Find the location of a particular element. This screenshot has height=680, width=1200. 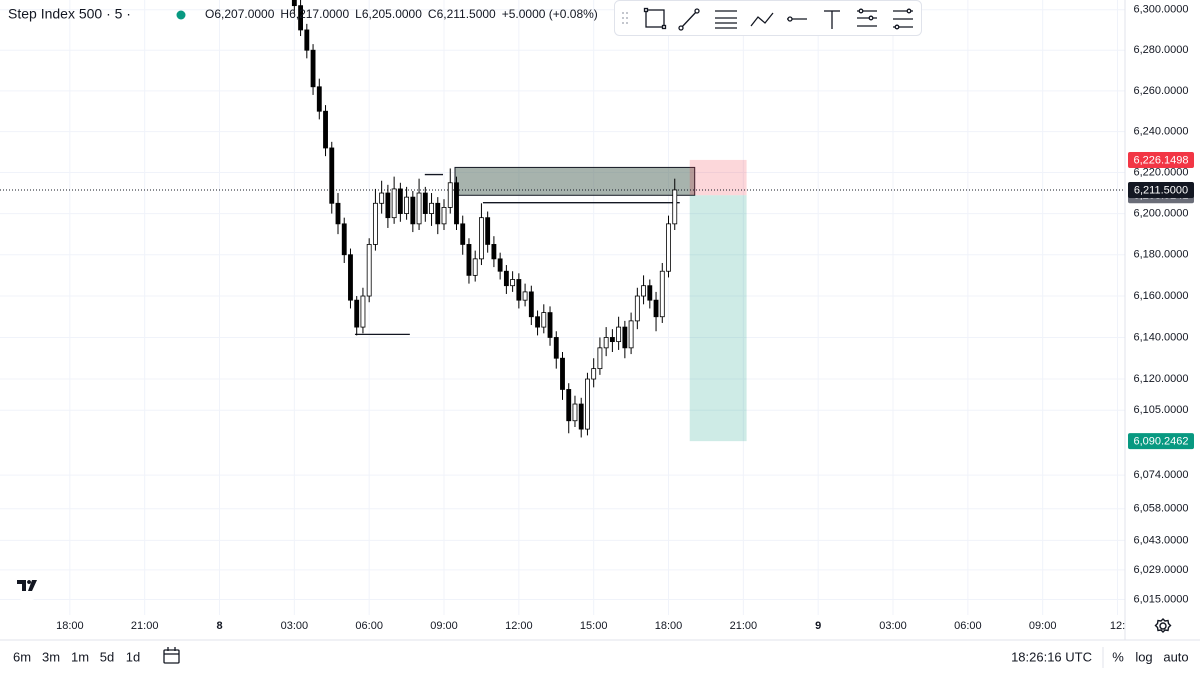

range-button: 1m is located at coordinates (80, 656).